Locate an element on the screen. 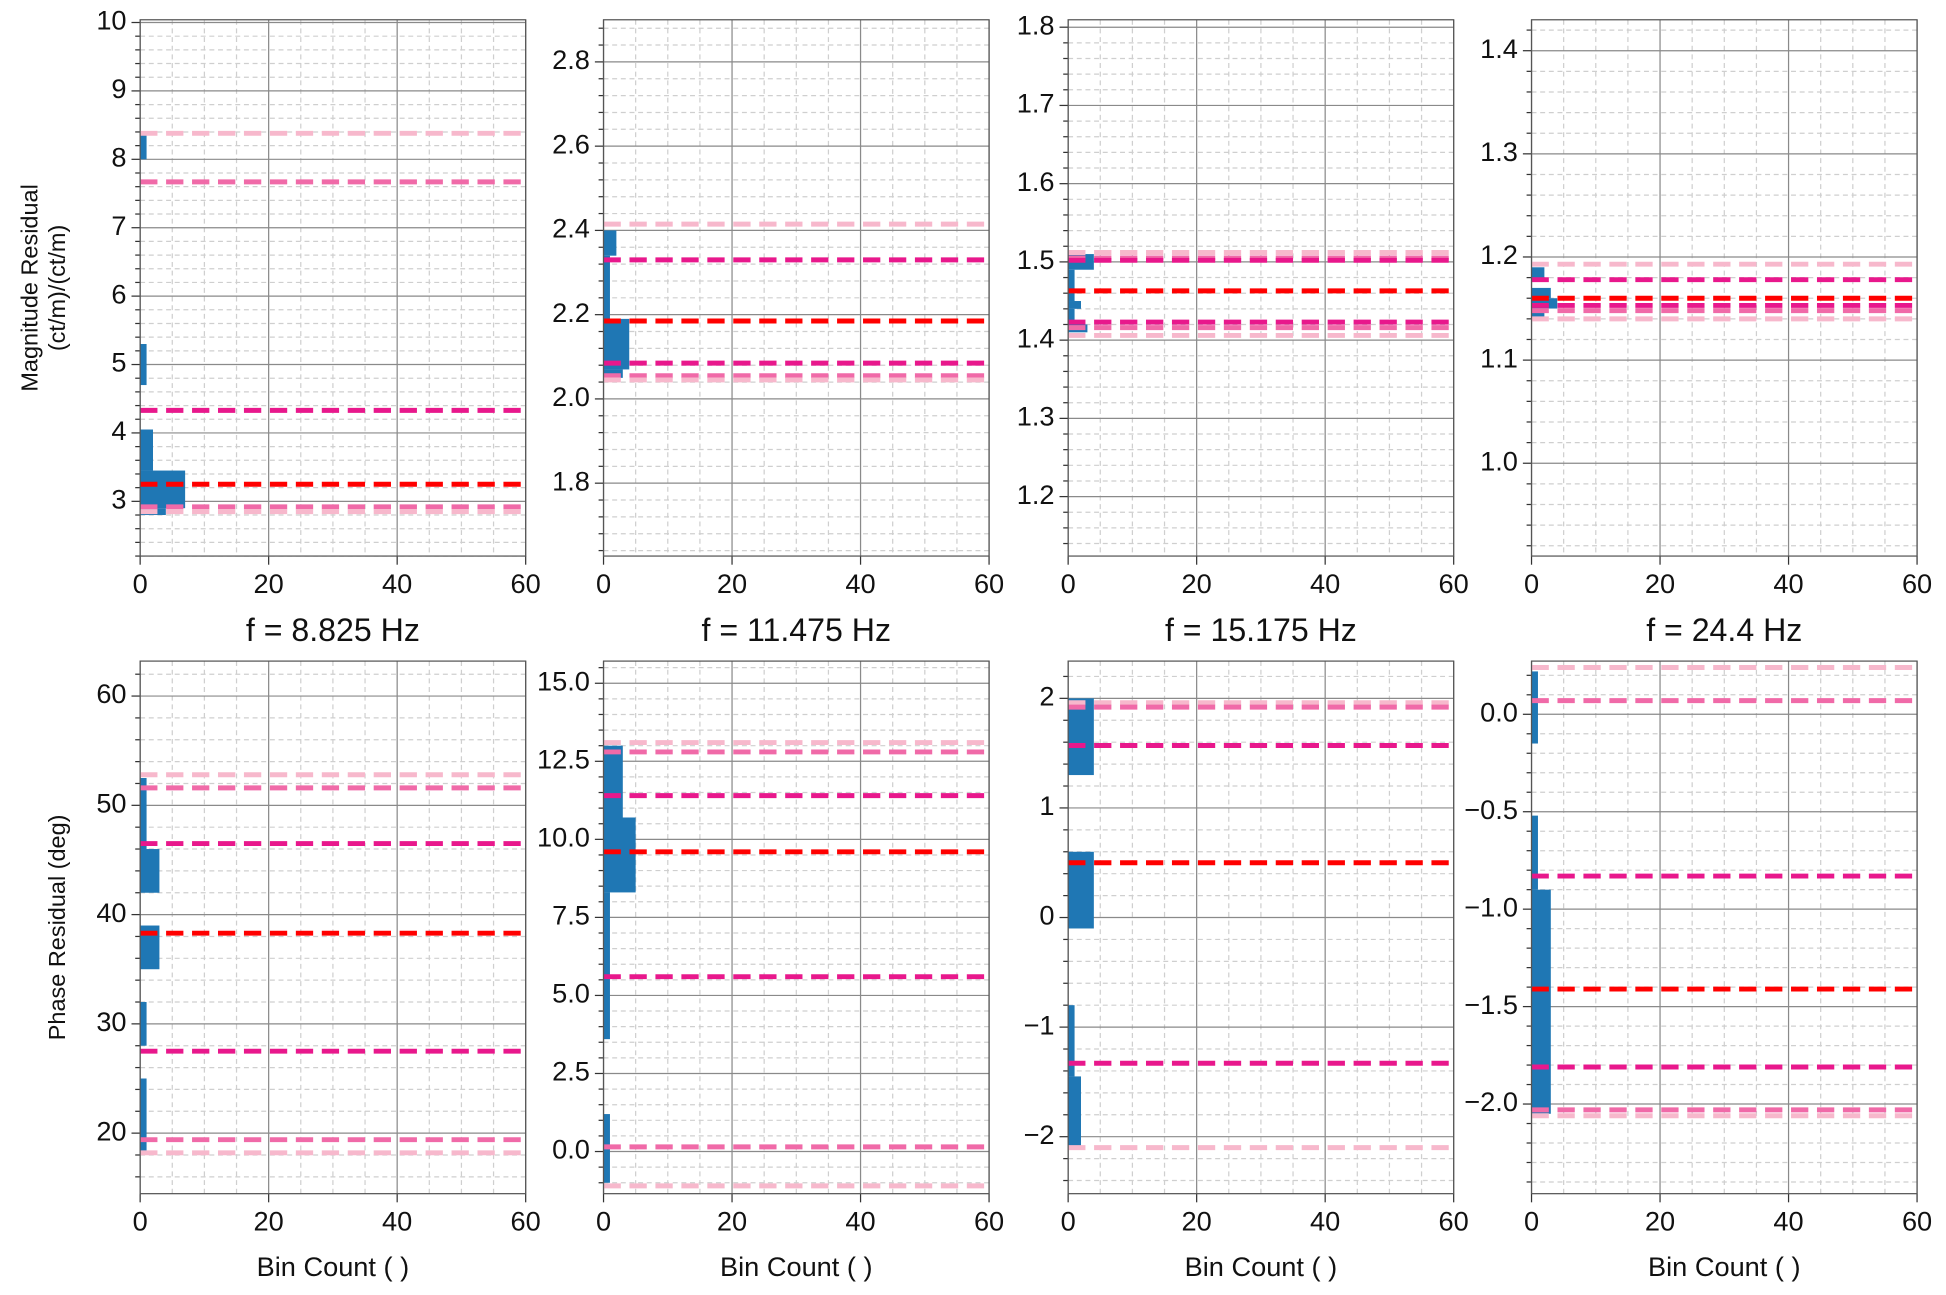 The height and width of the screenshot is (1295, 1946). y-tick-label: 2.5 is located at coordinates (571, 1071).